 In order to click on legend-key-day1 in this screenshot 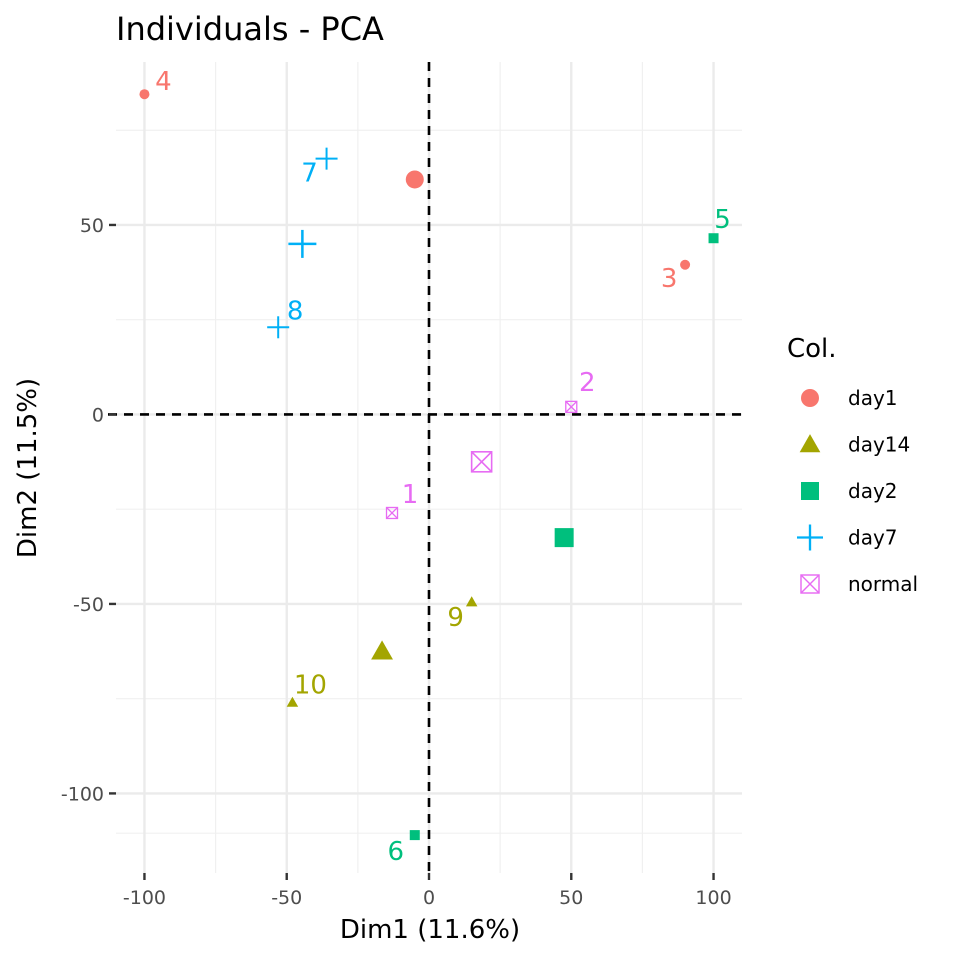, I will do `click(810, 398)`.